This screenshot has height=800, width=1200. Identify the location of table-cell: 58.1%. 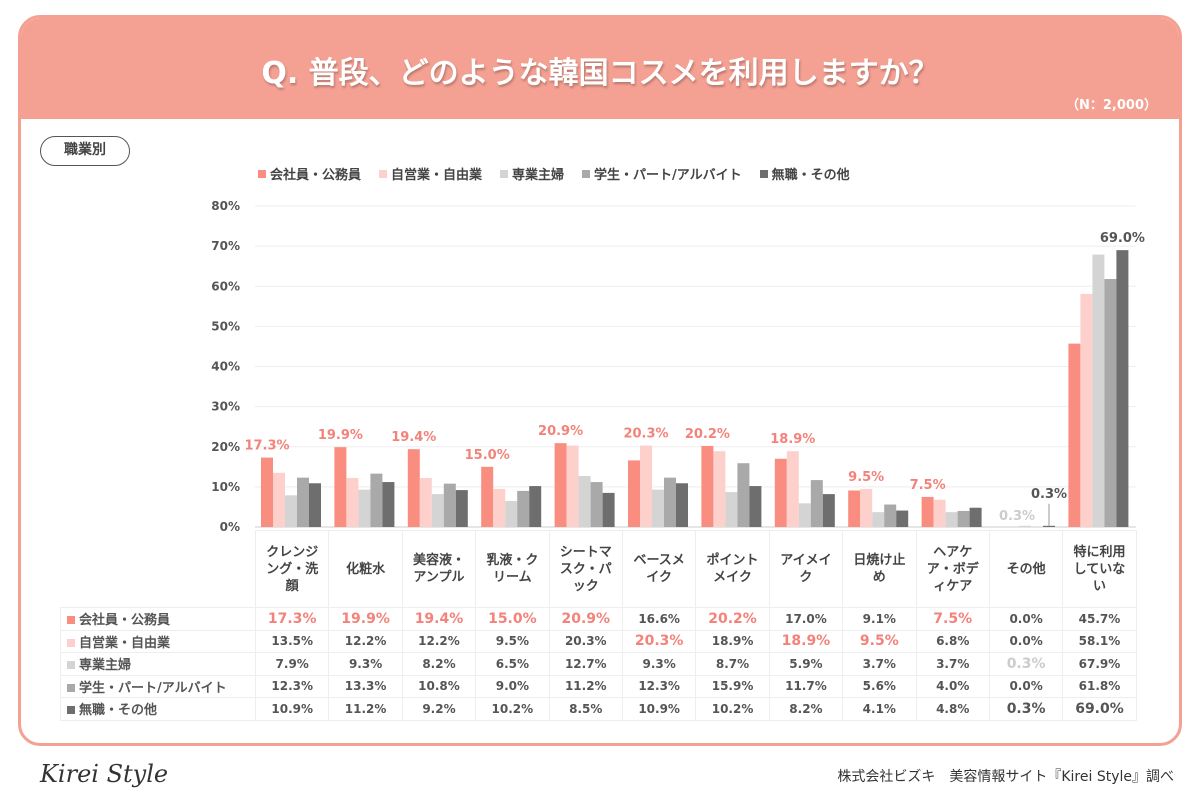
(1099, 641).